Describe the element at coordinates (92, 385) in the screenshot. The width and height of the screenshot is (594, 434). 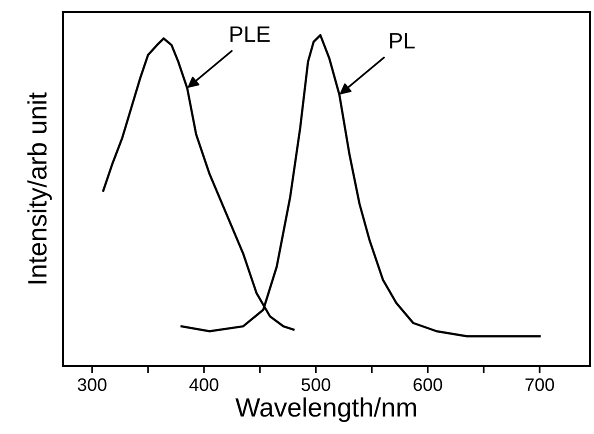
I see `x-tick-label: 300` at that location.